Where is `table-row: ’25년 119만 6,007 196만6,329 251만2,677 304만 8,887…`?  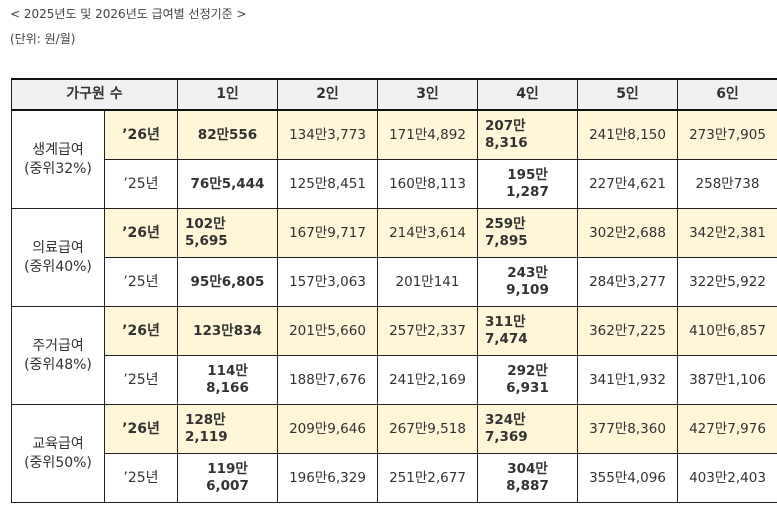
table-row: ’25년 119만 6,007 196만6,329 251만2,677 304만 8,887… is located at coordinates (394, 478).